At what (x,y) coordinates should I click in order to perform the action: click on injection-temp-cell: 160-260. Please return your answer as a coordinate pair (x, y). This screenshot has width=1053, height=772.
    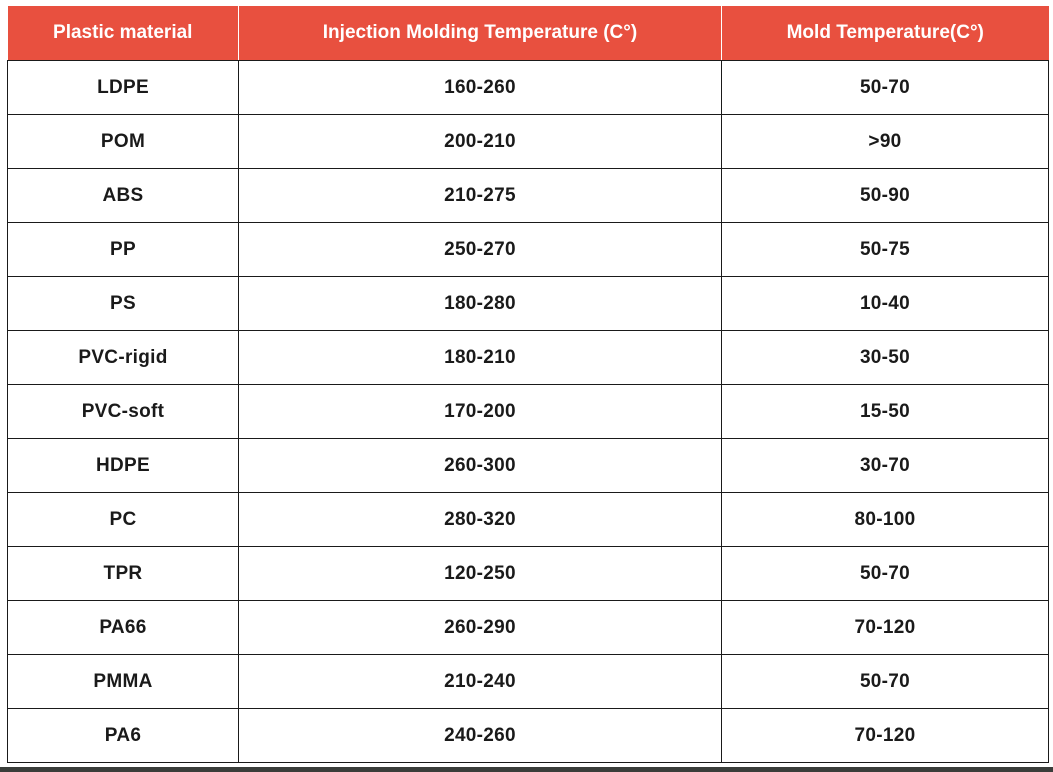
    Looking at the image, I should click on (480, 87).